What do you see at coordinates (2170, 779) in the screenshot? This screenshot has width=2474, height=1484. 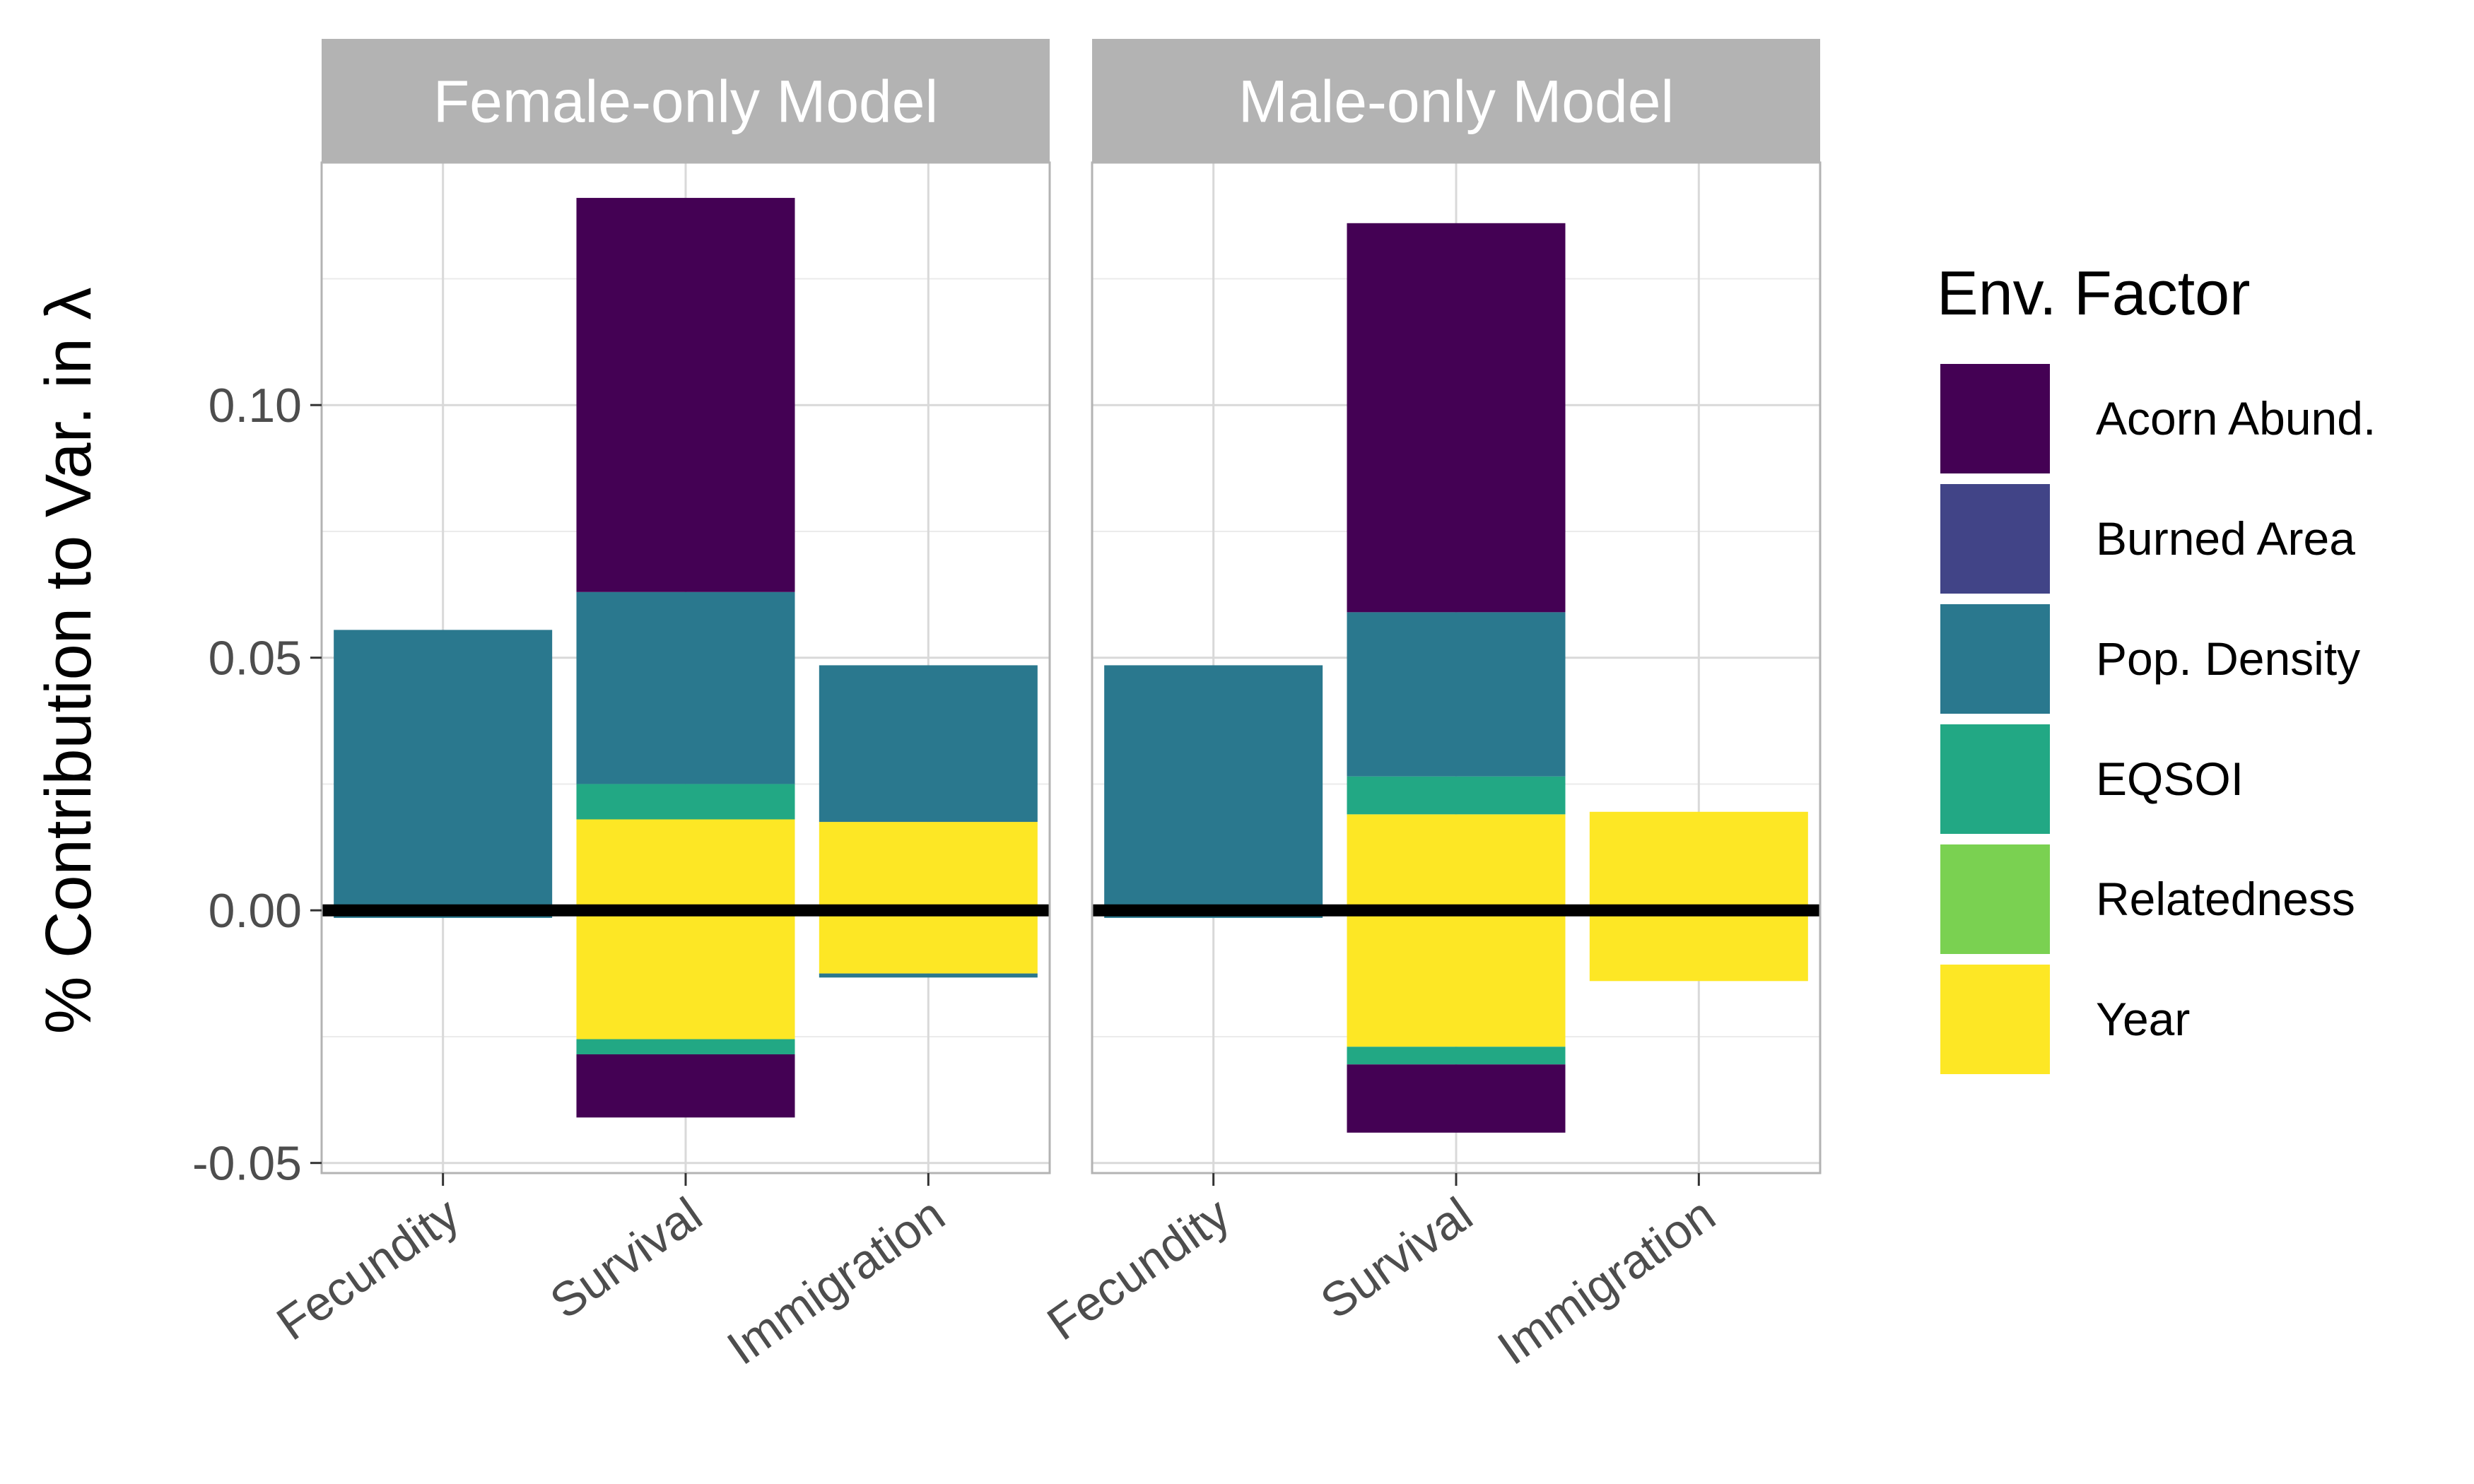 I see `legend-label: EQSOI` at bounding box center [2170, 779].